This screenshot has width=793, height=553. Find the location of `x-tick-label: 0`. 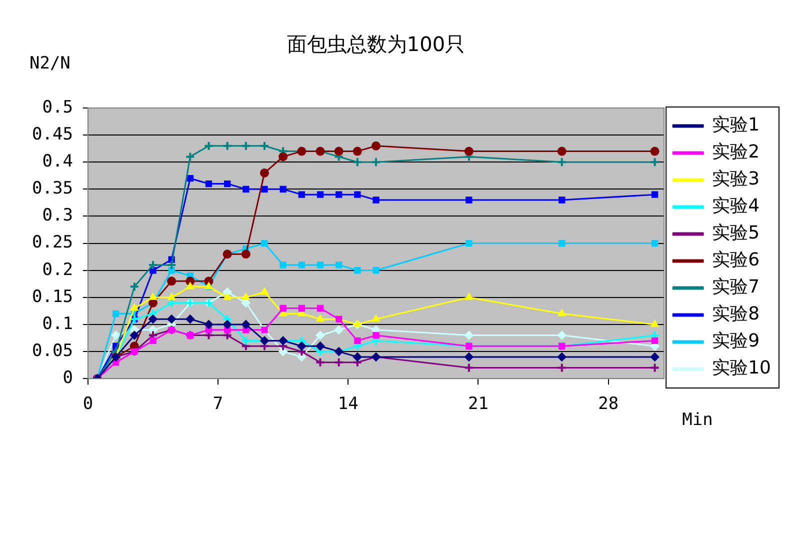

x-tick-label: 0 is located at coordinates (88, 404).